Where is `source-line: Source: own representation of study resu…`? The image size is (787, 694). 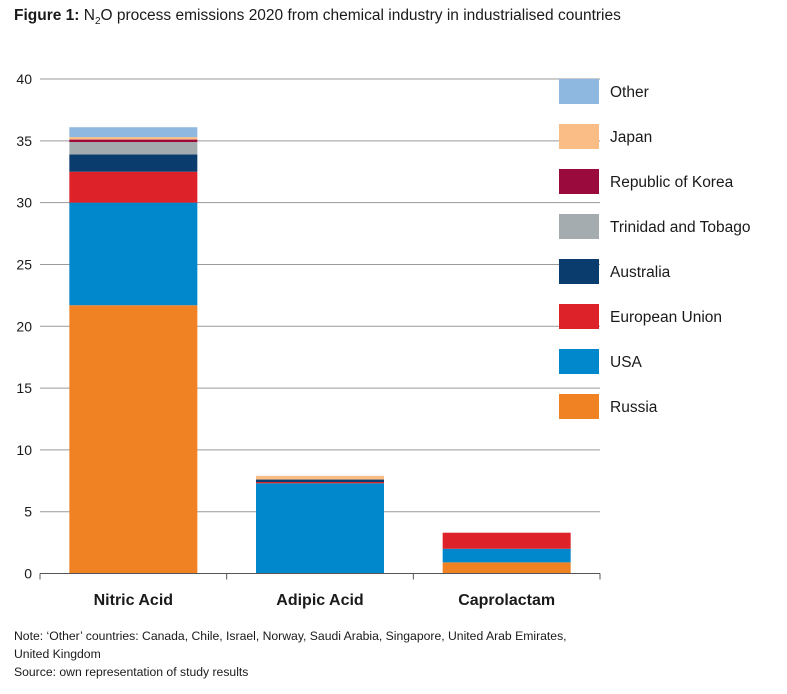 source-line: Source: own representation of study resu… is located at coordinates (131, 672).